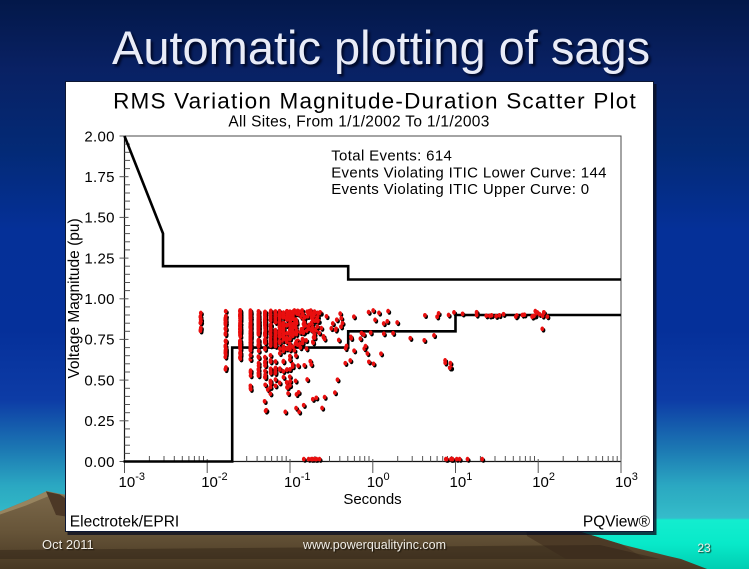 This screenshot has width=749, height=569. What do you see at coordinates (617, 521) in the screenshot?
I see `svg-text: PQView®` at bounding box center [617, 521].